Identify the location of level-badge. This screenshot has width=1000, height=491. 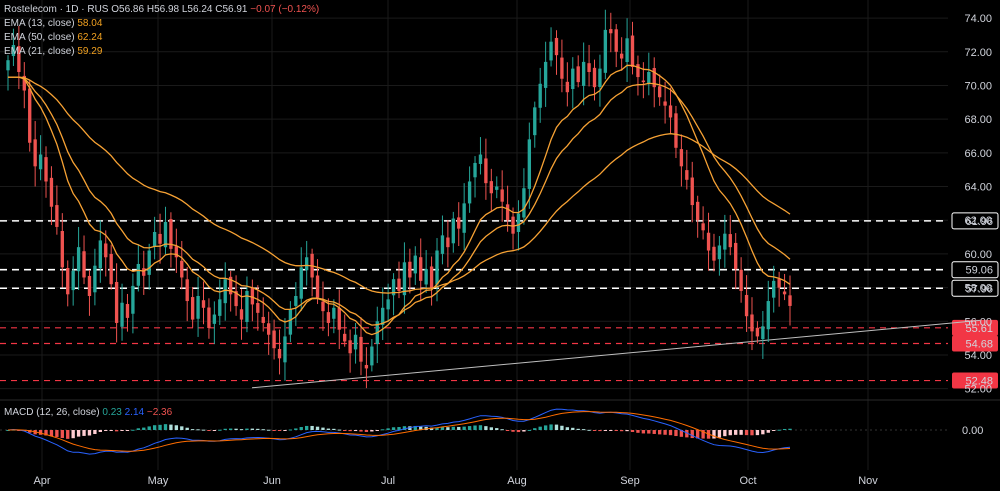
(975, 221).